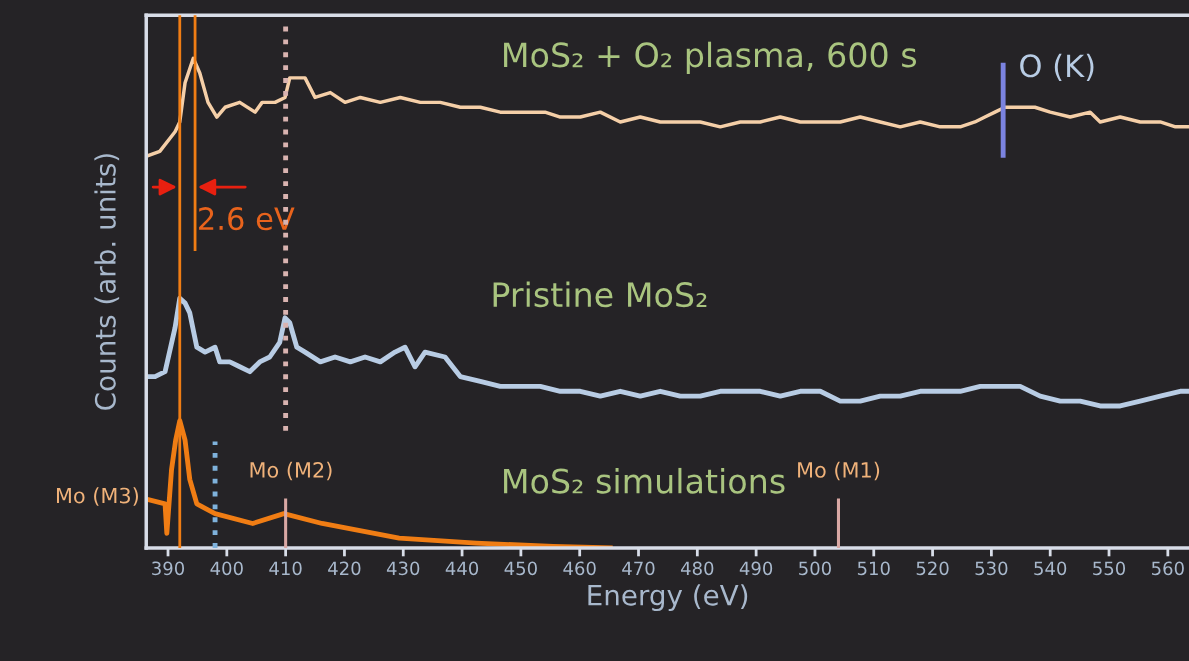  I want to click on x-tick-label: 460, so click(579, 568).